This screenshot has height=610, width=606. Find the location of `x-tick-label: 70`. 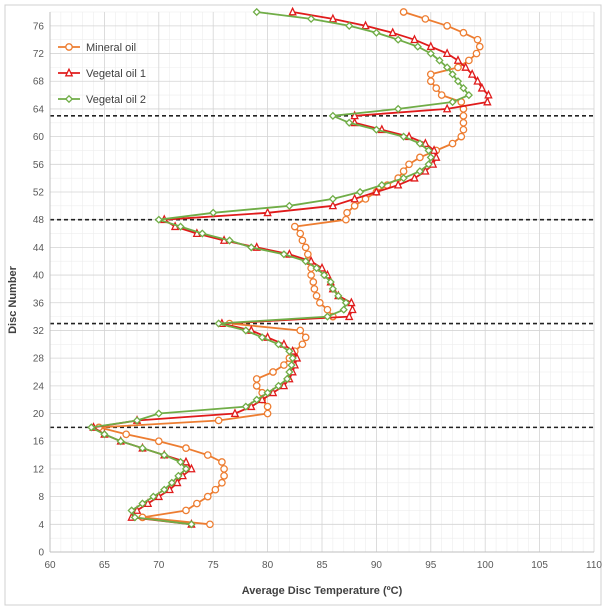

x-tick-label: 70 is located at coordinates (159, 565).